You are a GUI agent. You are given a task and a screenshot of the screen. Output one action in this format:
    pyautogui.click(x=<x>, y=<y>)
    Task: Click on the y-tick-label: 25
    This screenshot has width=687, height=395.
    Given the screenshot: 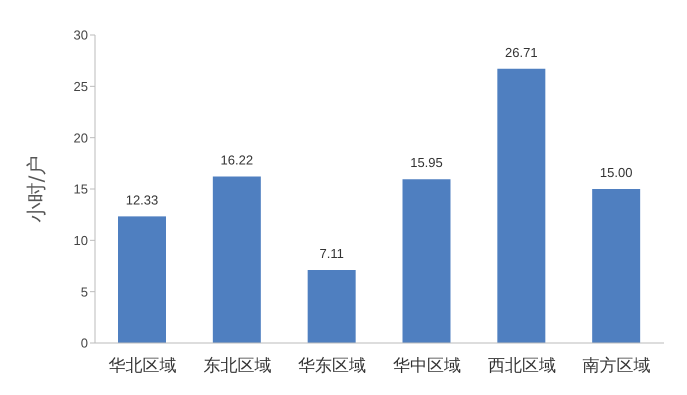 What is the action you would take?
    pyautogui.click(x=81, y=86)
    